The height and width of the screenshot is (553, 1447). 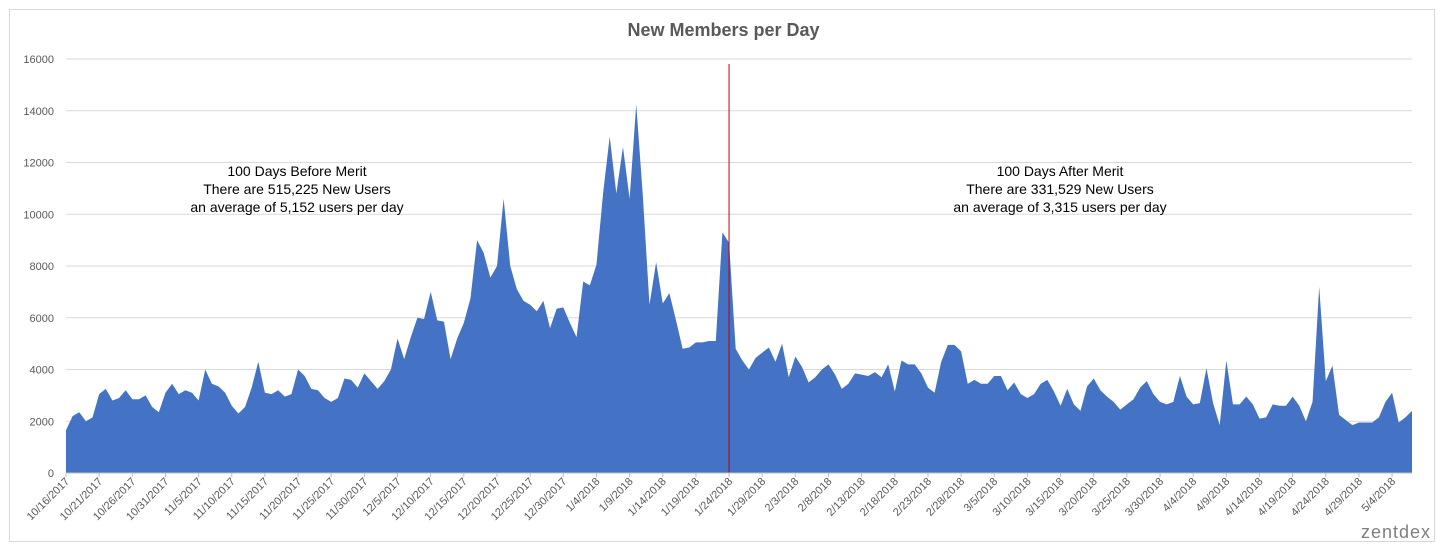 What do you see at coordinates (297, 207) in the screenshot?
I see `annotation-before-line3: an average of 5,152 users per day` at bounding box center [297, 207].